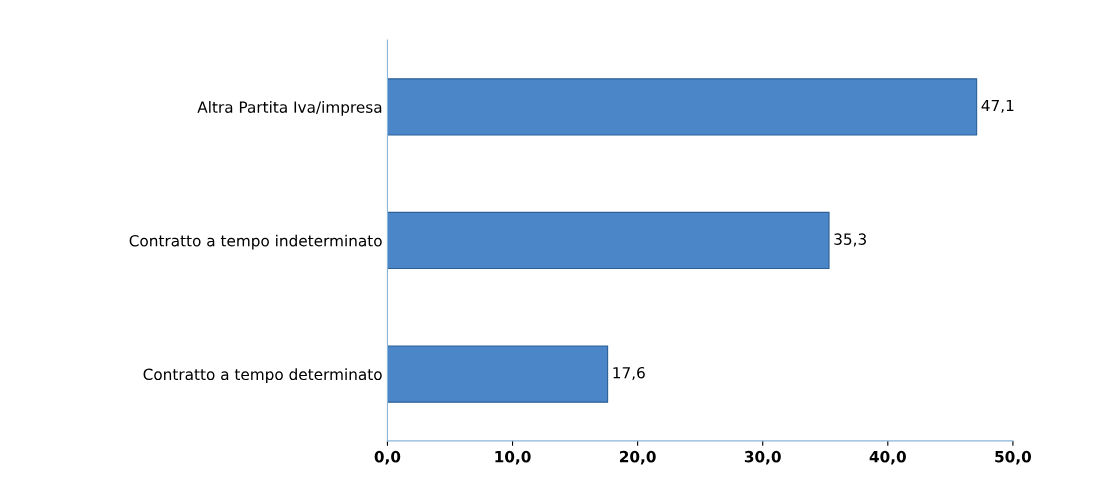 The width and height of the screenshot is (1107, 501). Describe the element at coordinates (1013, 457) in the screenshot. I see `x-tick-label: 50,0` at that location.